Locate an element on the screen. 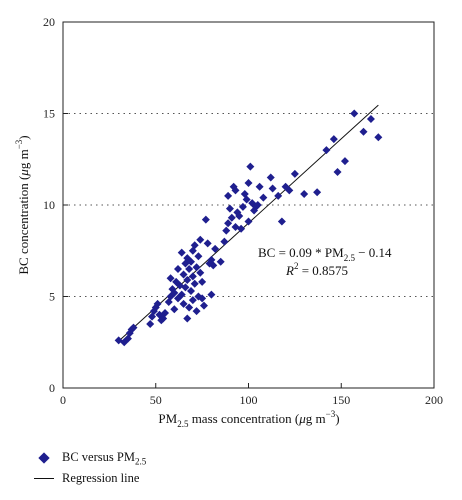 Image resolution: width=462 pixels, height=500 pixels. equation-annotation: BC = 0.09 * PM2.5 − 0.14 is located at coordinates (325, 254).